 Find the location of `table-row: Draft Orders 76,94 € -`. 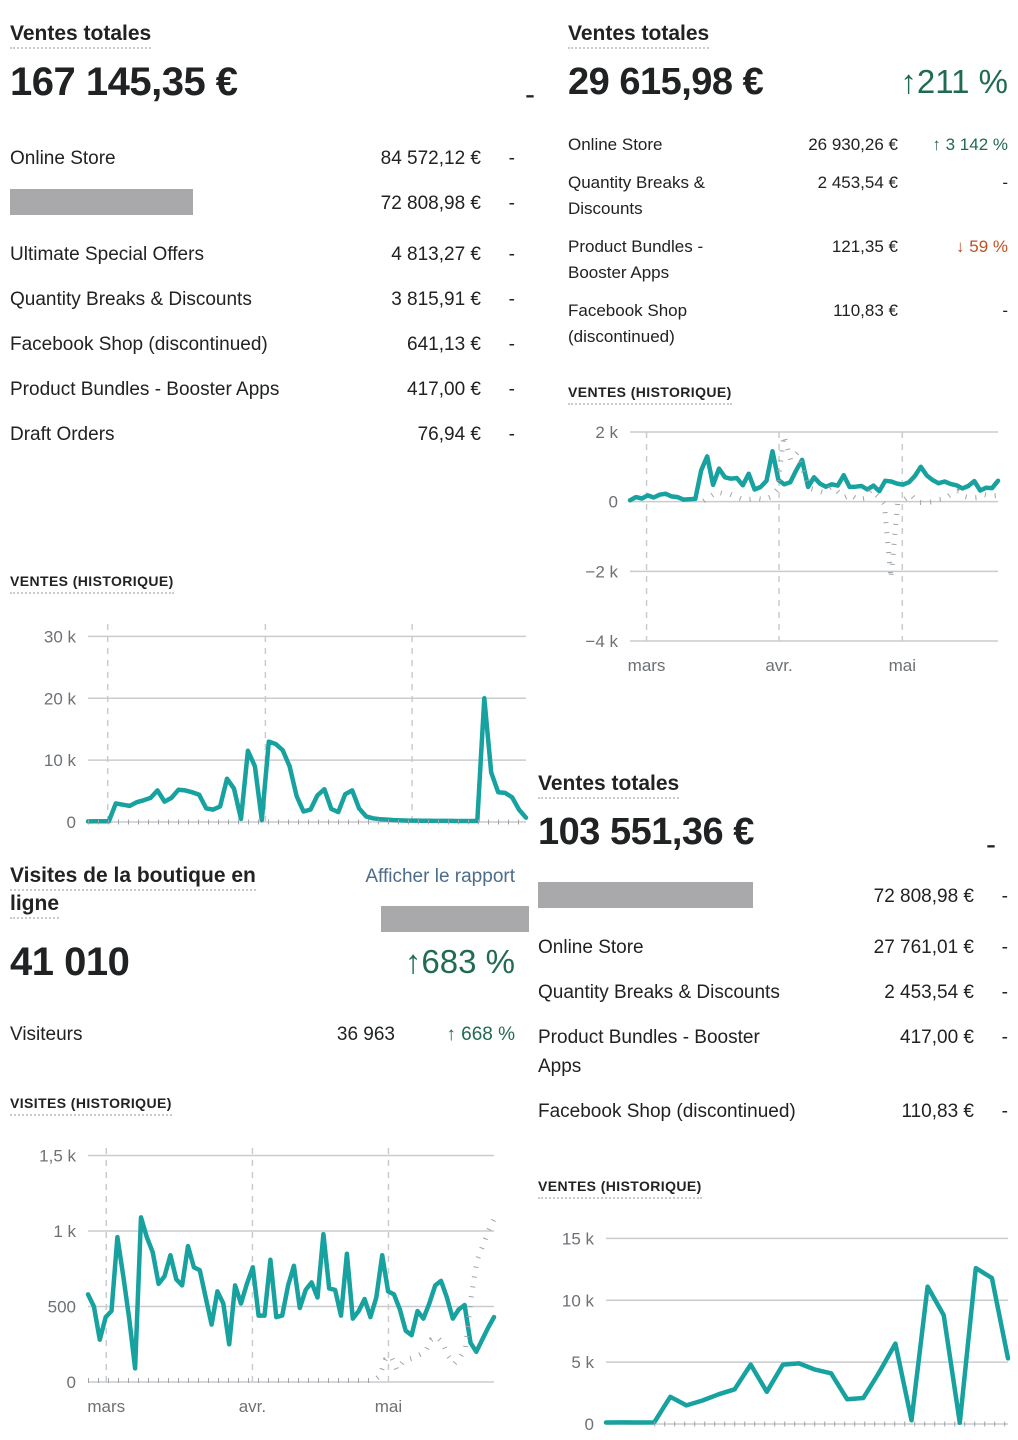

table-row: Draft Orders 76,94 € - is located at coordinates (262, 434).